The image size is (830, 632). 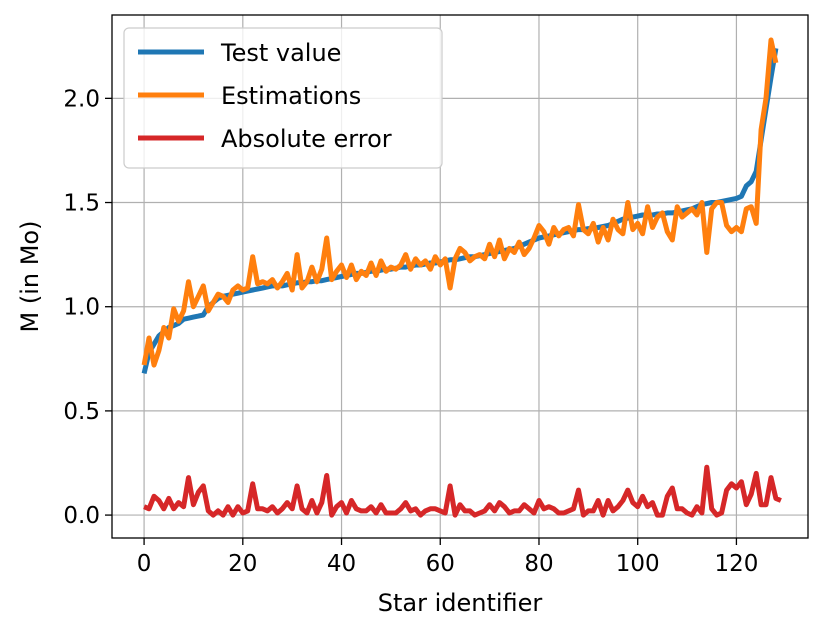 I want to click on x-tick-label: 0, so click(x=144, y=564).